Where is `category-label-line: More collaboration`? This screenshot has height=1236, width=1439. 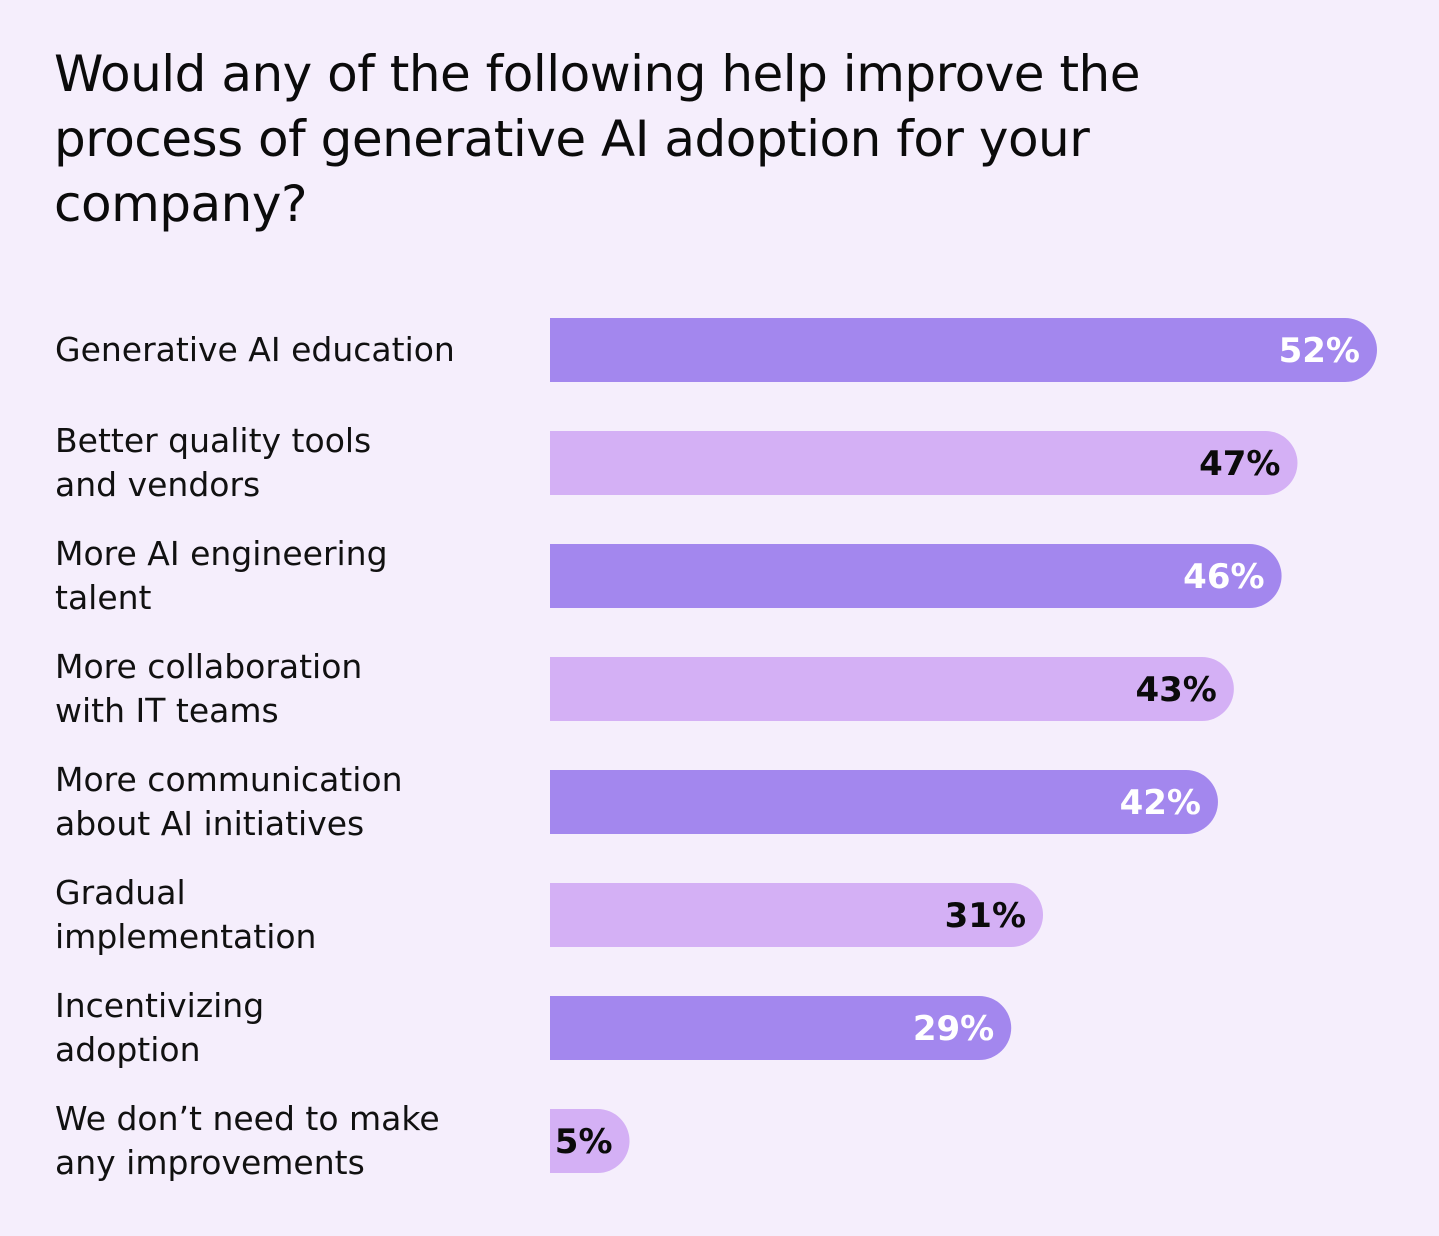 category-label-line: More collaboration is located at coordinates (208, 666).